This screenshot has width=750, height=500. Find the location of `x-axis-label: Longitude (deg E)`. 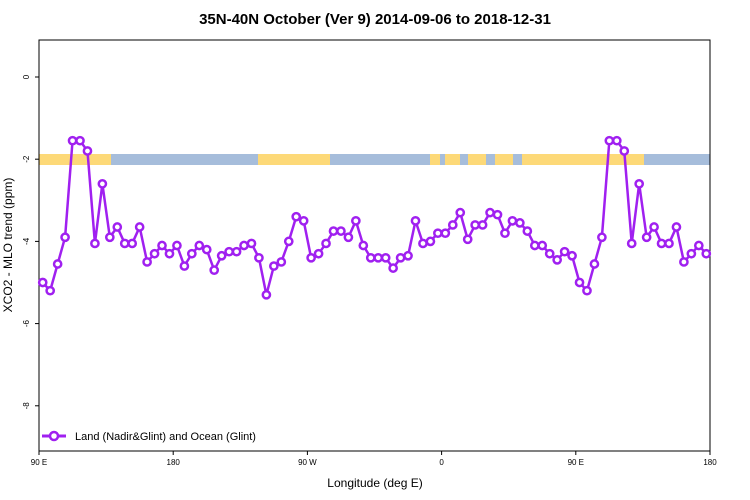

x-axis-label: Longitude (deg E) is located at coordinates (374, 483).